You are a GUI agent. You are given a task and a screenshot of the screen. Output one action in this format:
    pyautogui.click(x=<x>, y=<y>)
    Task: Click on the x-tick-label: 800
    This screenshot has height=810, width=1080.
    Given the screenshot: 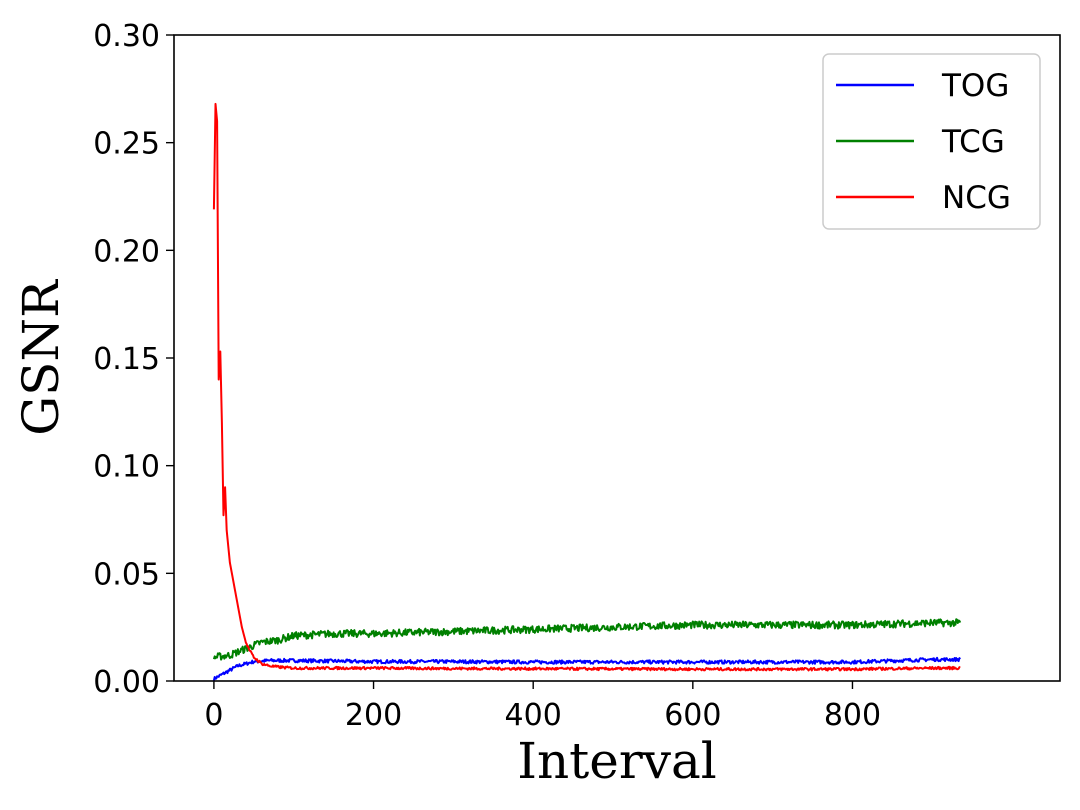 What is the action you would take?
    pyautogui.click(x=852, y=715)
    